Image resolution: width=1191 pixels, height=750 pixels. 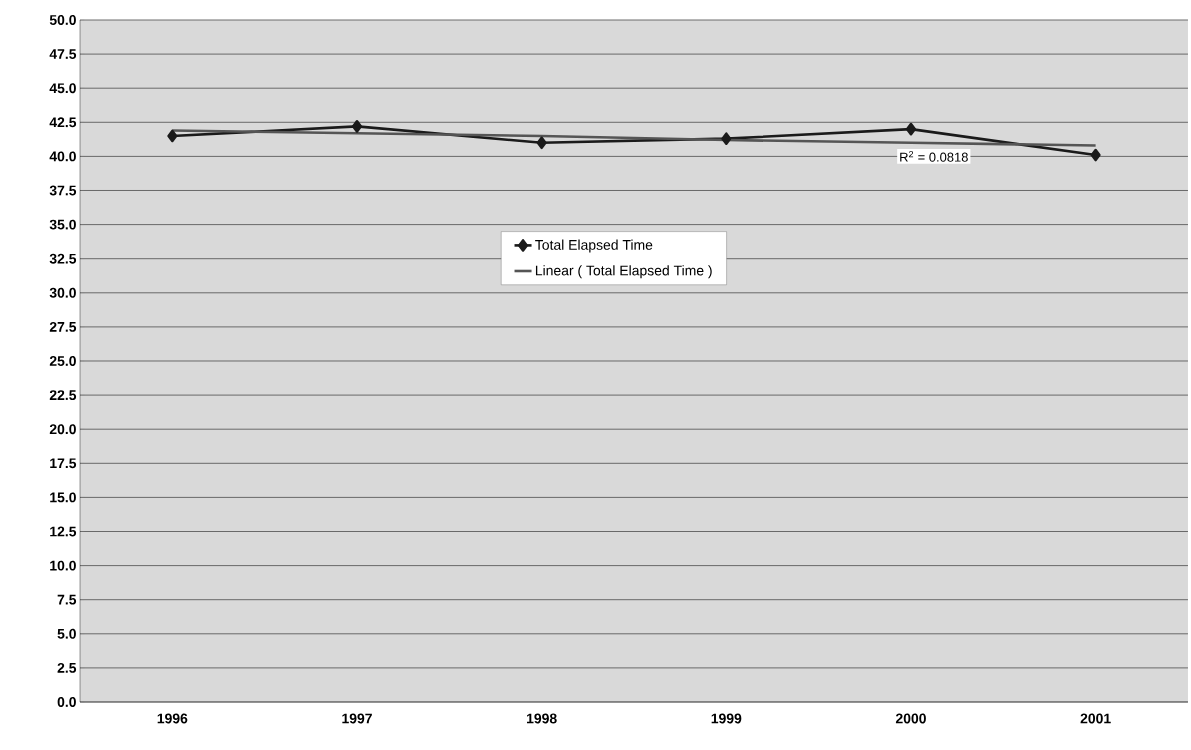 What do you see at coordinates (63, 395) in the screenshot?
I see `y-tick-label: 22.5` at bounding box center [63, 395].